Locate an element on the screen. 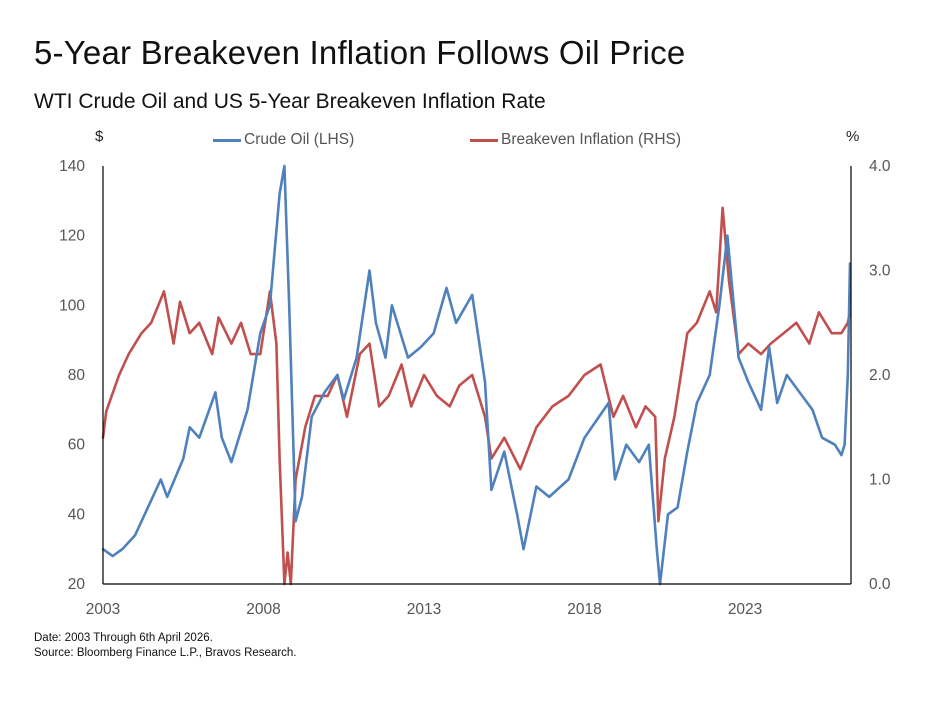  y-left-tick-label: 100 is located at coordinates (72, 305).